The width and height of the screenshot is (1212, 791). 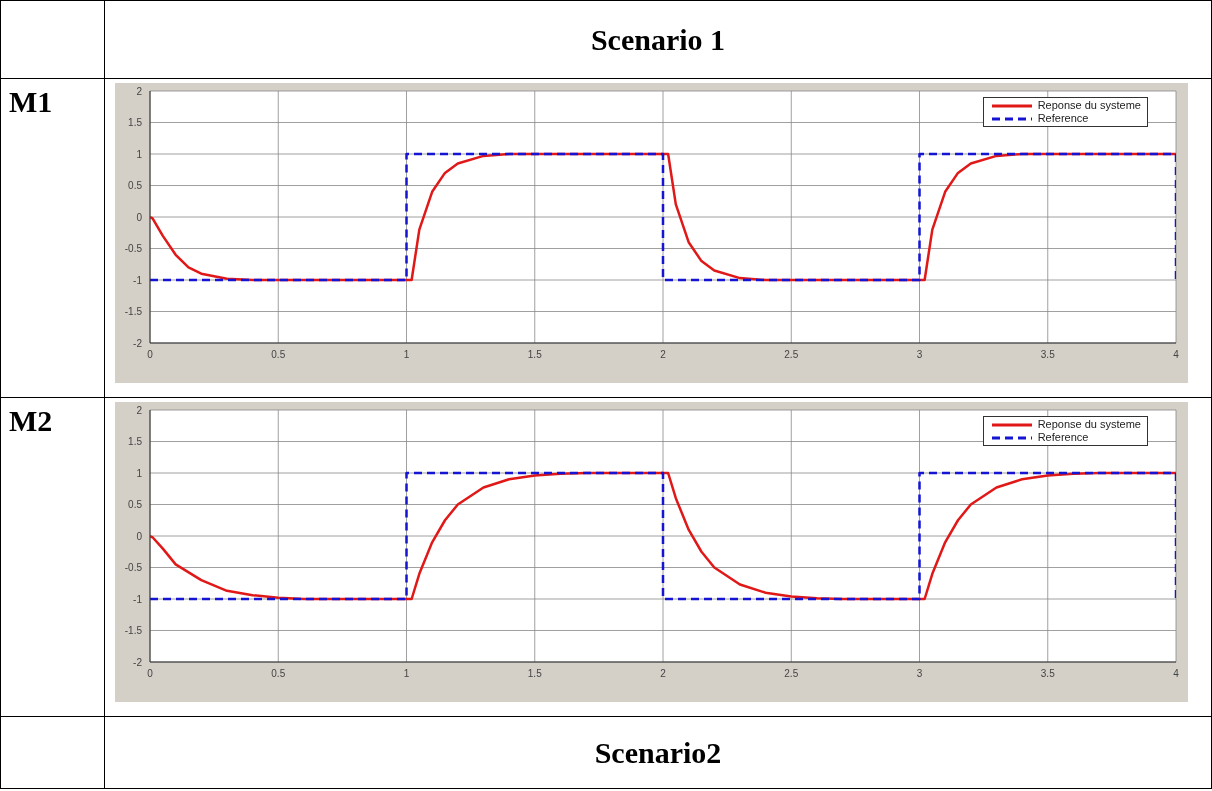 What do you see at coordinates (31, 420) in the screenshot?
I see `chart-title: M2` at bounding box center [31, 420].